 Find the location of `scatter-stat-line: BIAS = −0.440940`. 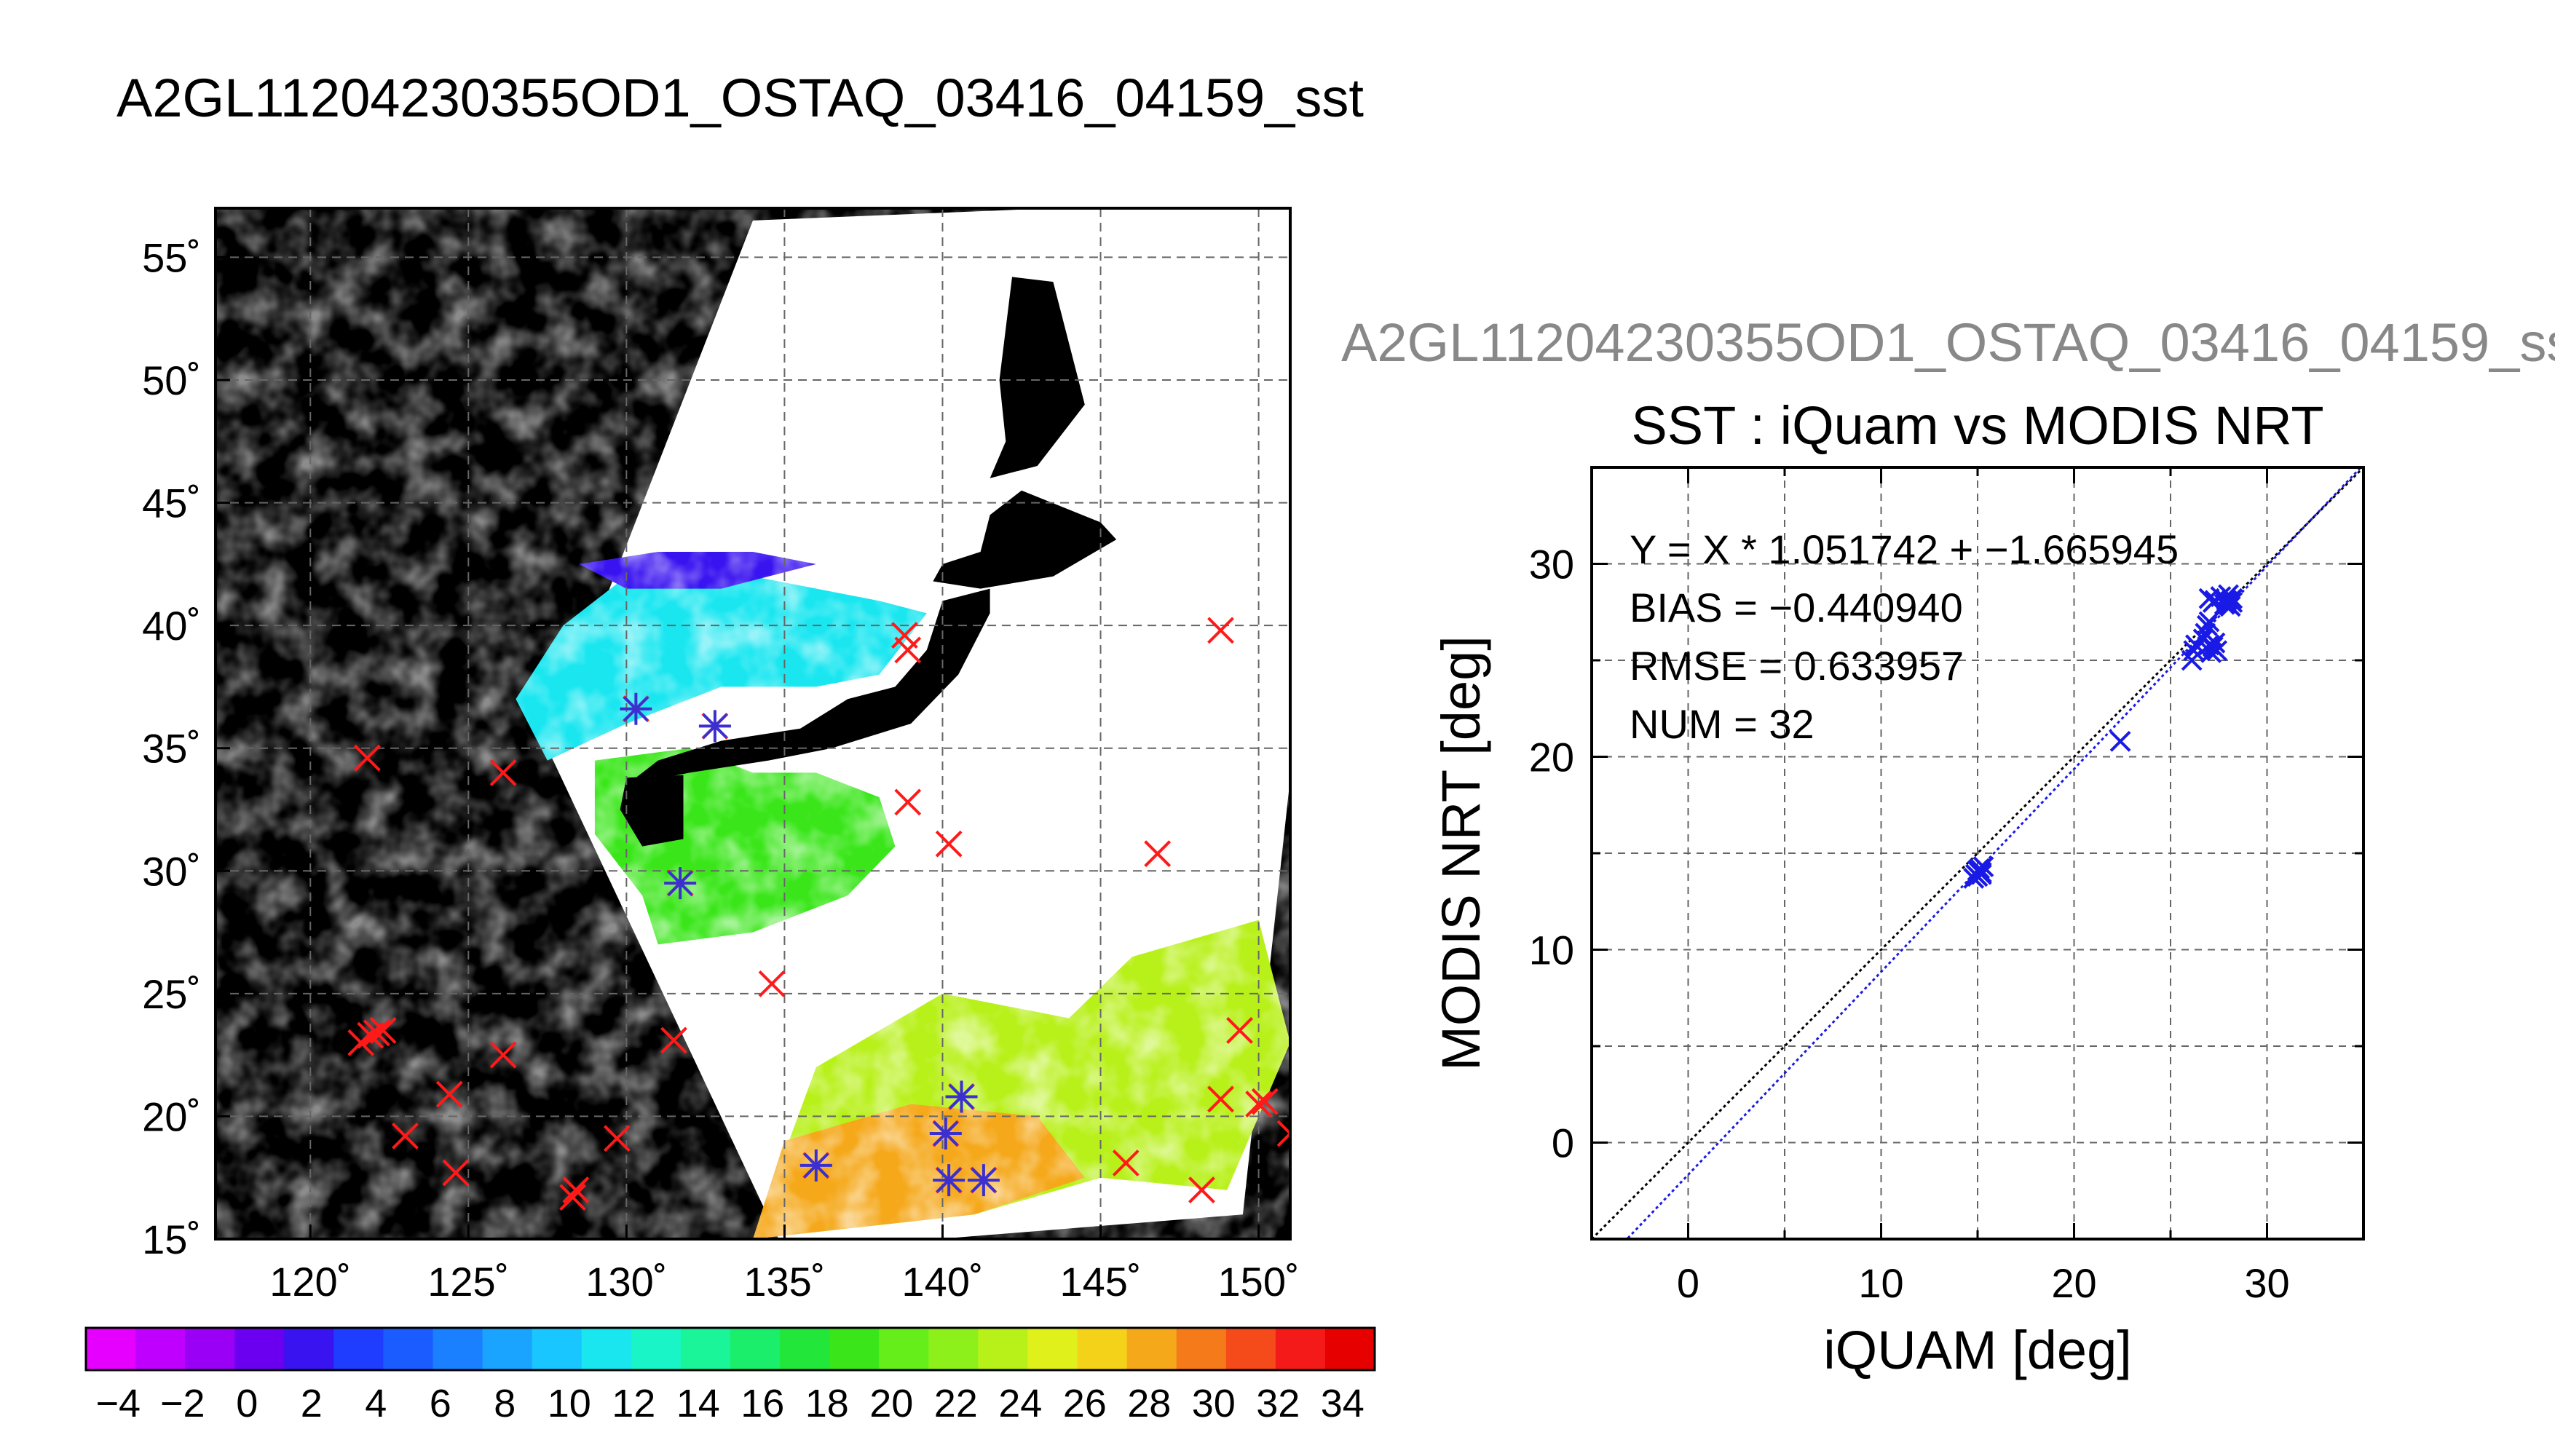

scatter-stat-line: BIAS = −0.440940 is located at coordinates (1796, 607).